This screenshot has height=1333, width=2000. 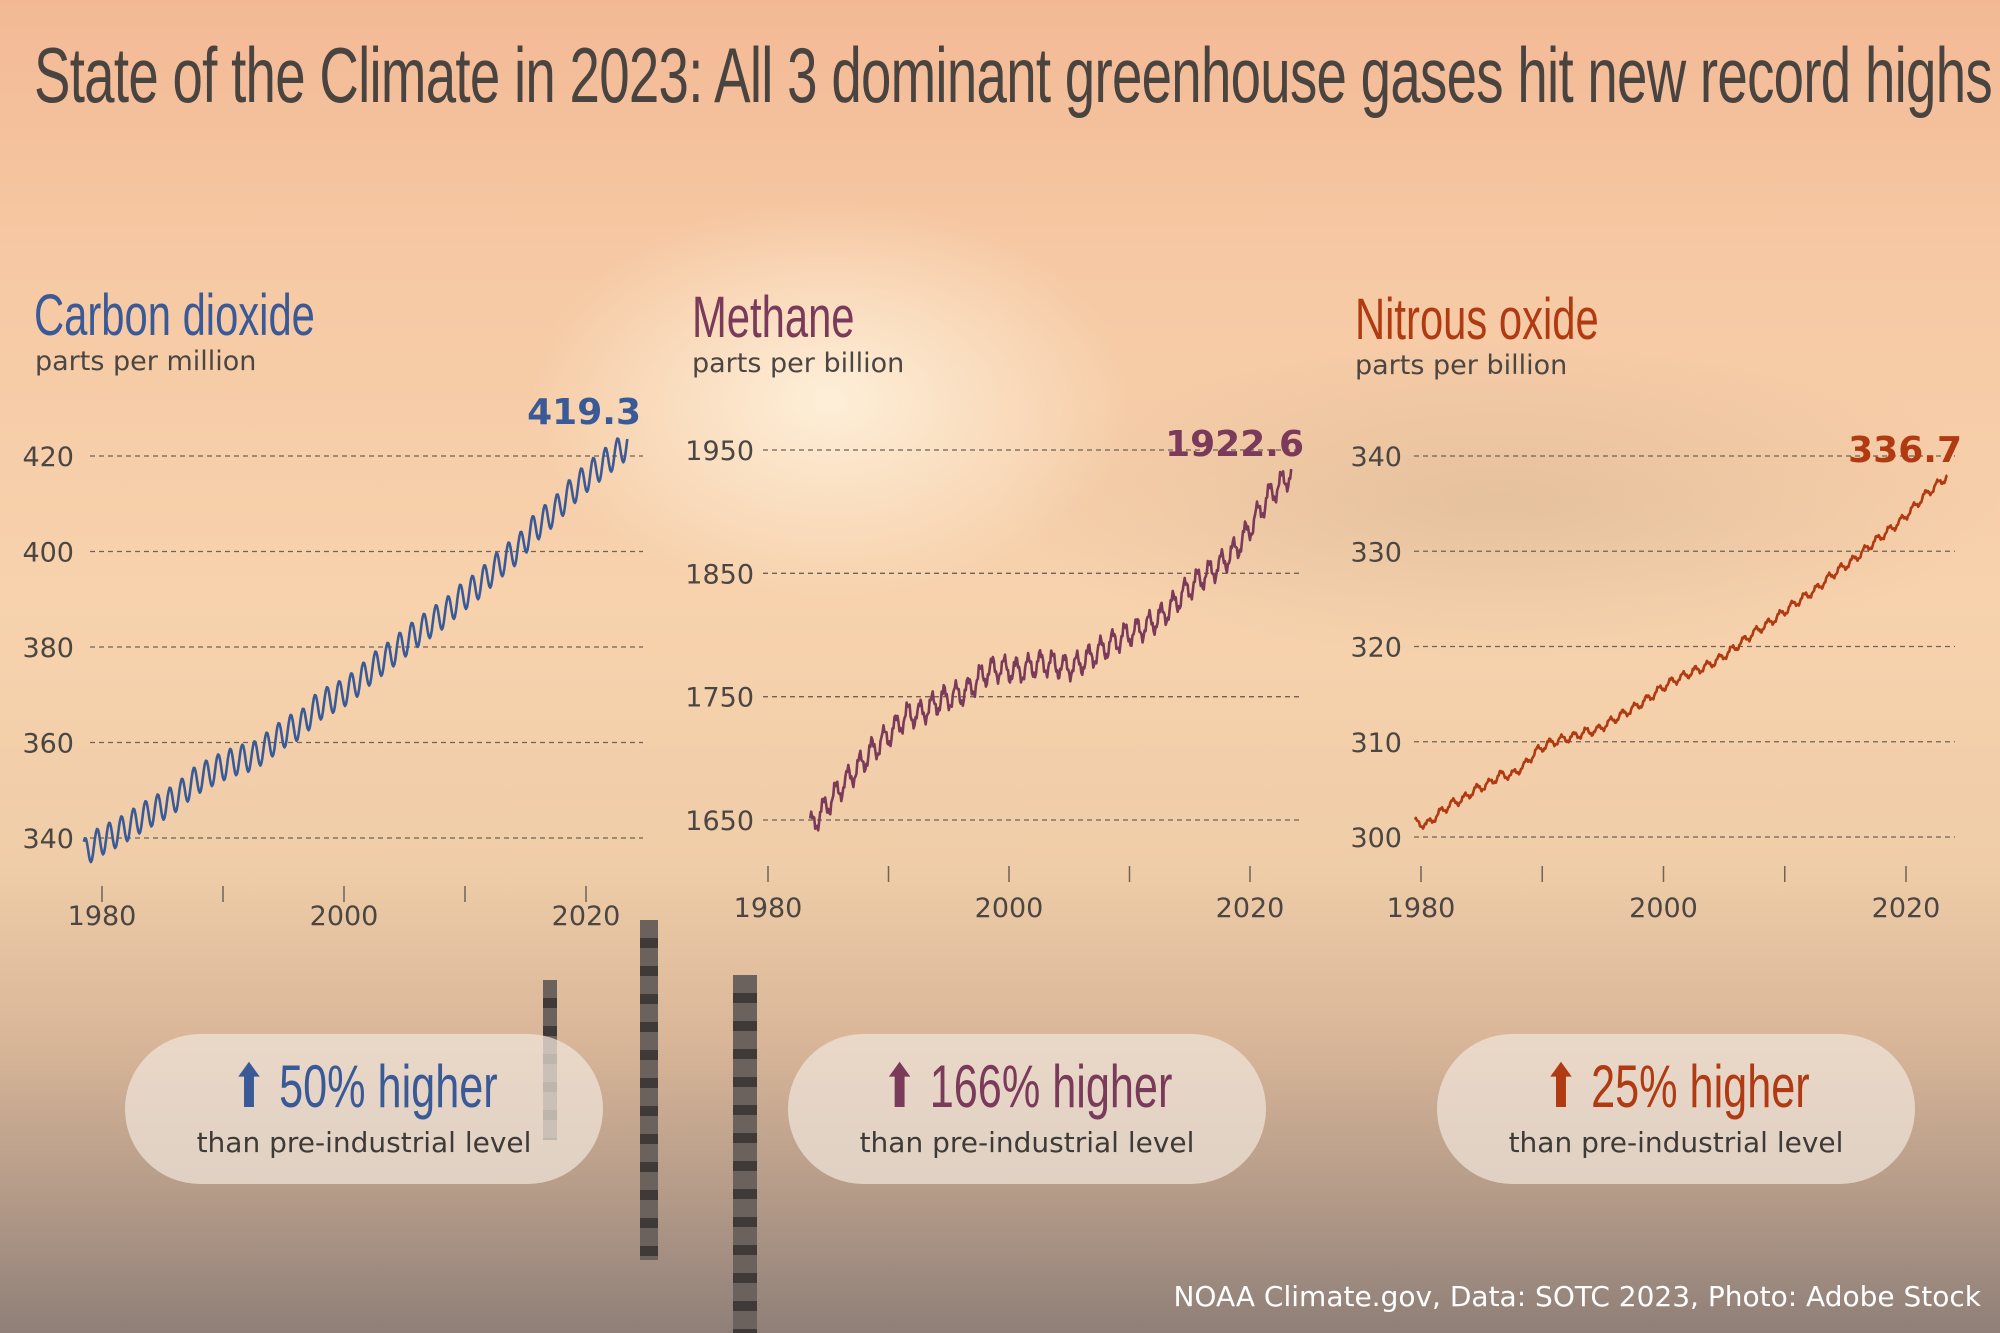 What do you see at coordinates (355, 650) in the screenshot?
I see `co2-series-line` at bounding box center [355, 650].